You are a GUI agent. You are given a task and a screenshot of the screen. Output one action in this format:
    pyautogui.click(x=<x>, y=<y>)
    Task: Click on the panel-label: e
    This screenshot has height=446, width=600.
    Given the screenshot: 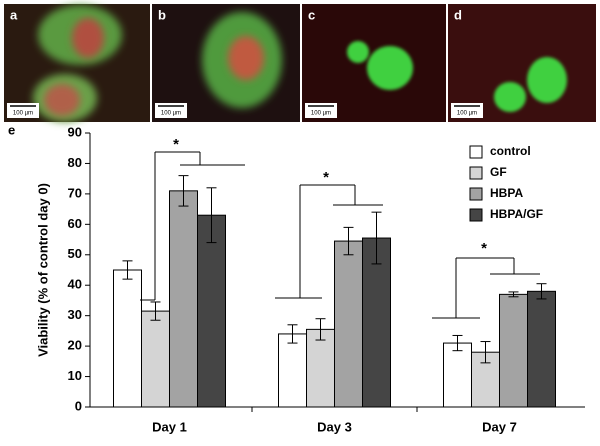 What is the action you would take?
    pyautogui.click(x=11, y=129)
    